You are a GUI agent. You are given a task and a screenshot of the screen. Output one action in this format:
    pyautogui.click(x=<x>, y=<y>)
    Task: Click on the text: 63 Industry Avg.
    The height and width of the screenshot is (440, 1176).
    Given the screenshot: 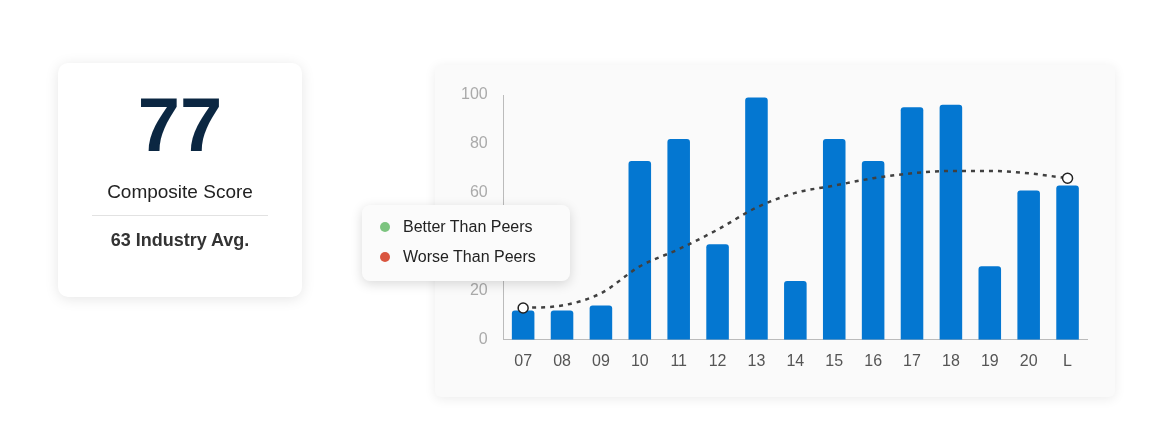 What is the action you would take?
    pyautogui.click(x=180, y=240)
    